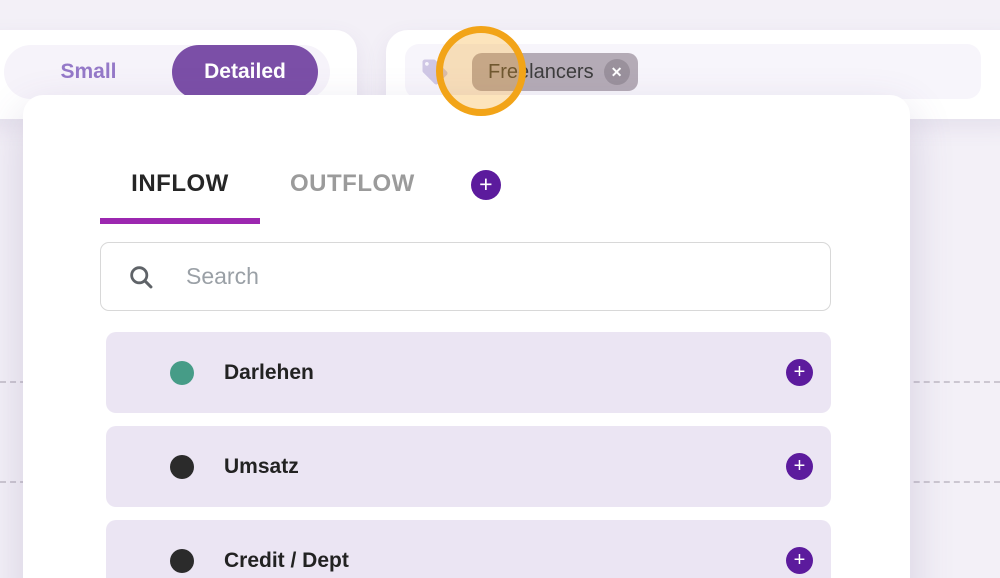  I want to click on tag-icon, so click(435, 72).